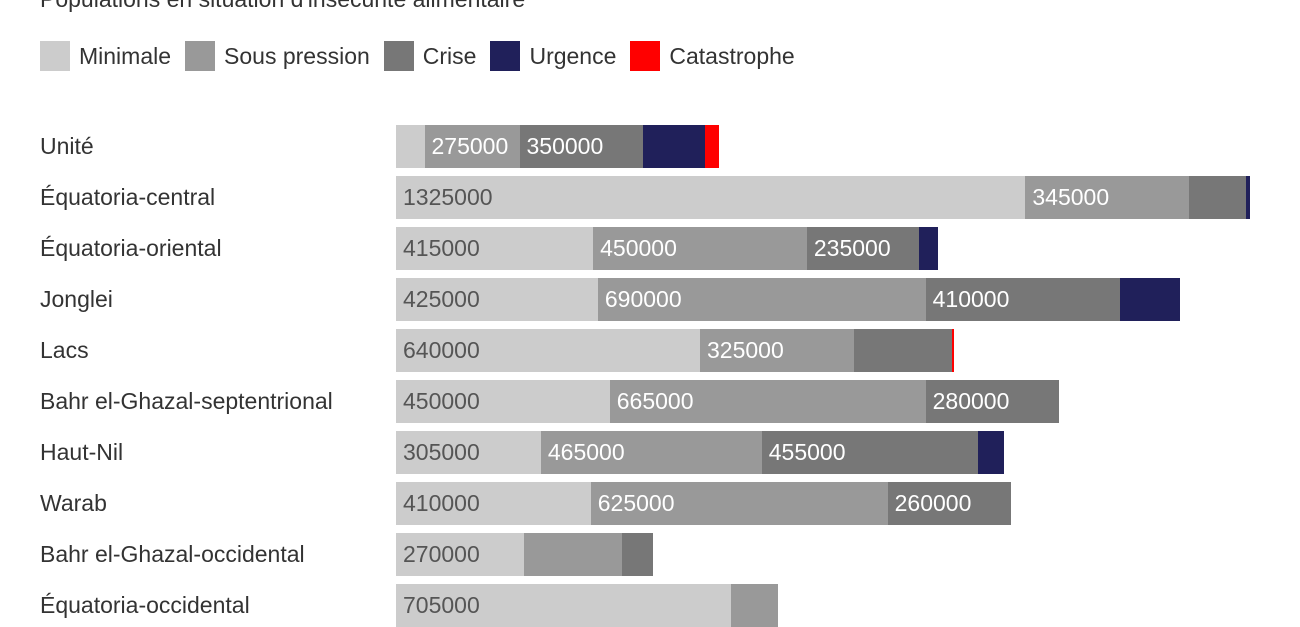 The height and width of the screenshot is (627, 1300). I want to click on bar-segment: 690000, so click(761, 299).